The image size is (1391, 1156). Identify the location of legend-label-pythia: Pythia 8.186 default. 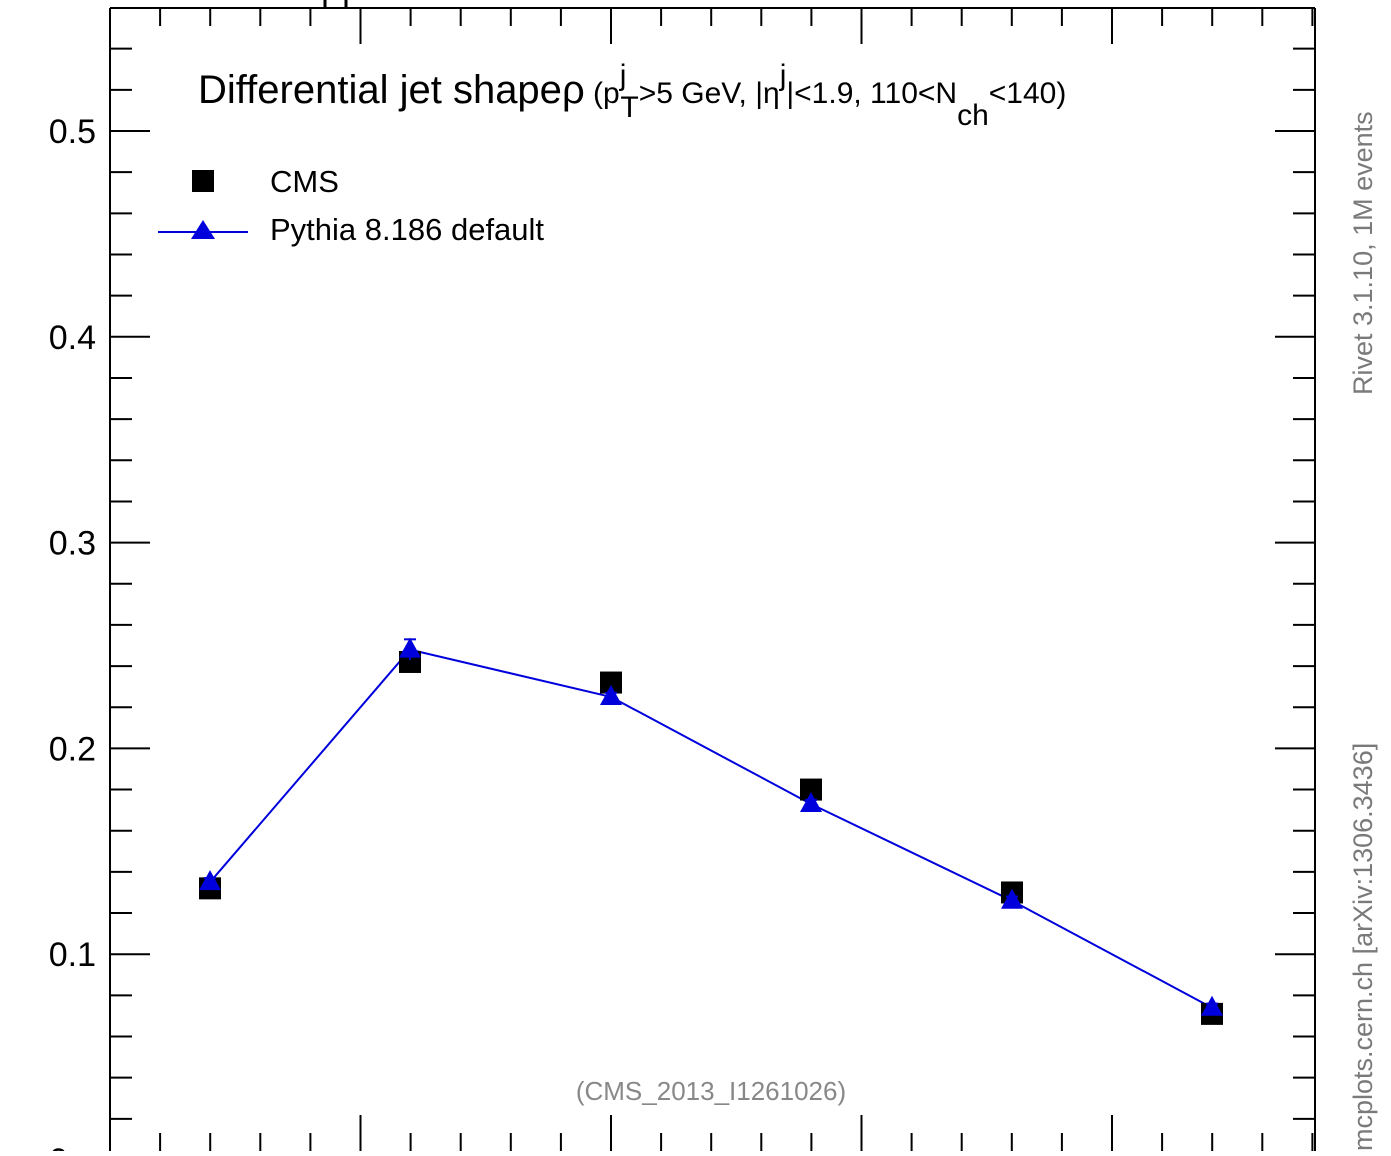
(407, 229).